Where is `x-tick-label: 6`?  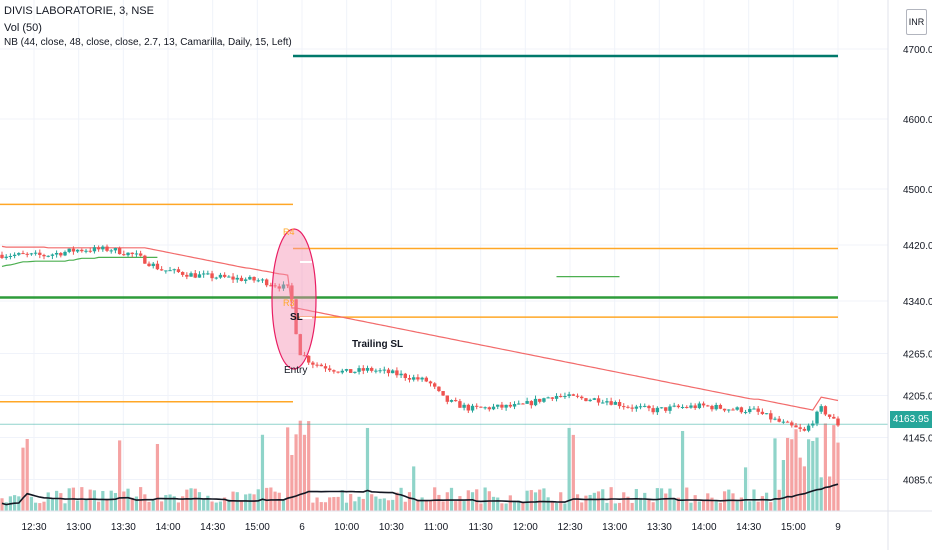
x-tick-label: 6 is located at coordinates (302, 527).